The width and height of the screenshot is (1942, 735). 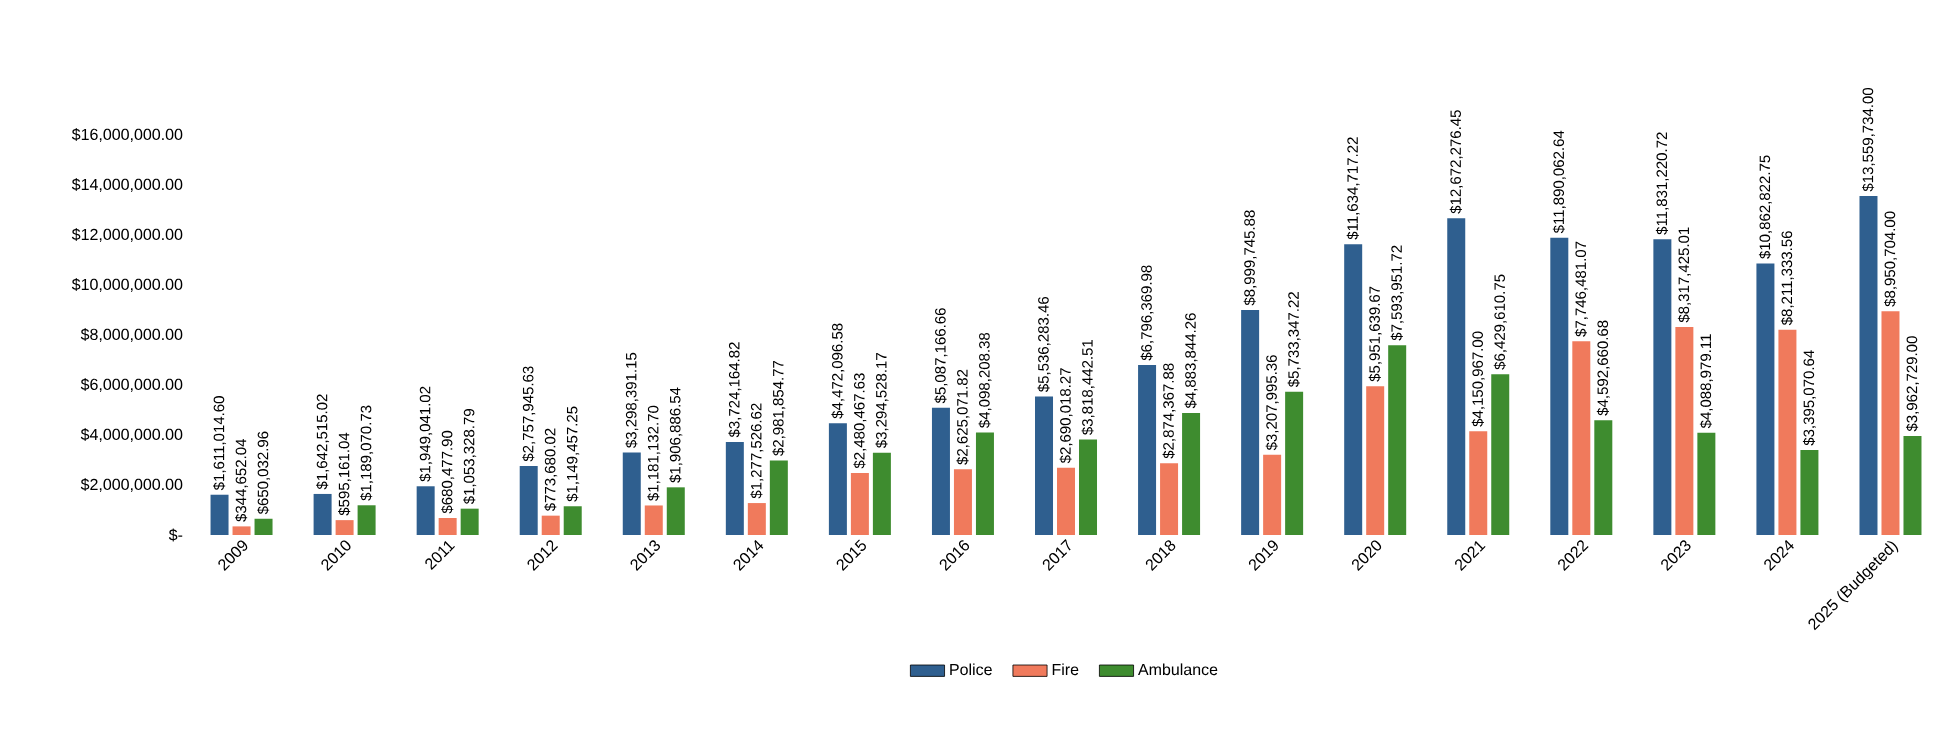 What do you see at coordinates (1191, 361) in the screenshot?
I see `data-label: $4,883,844.26` at bounding box center [1191, 361].